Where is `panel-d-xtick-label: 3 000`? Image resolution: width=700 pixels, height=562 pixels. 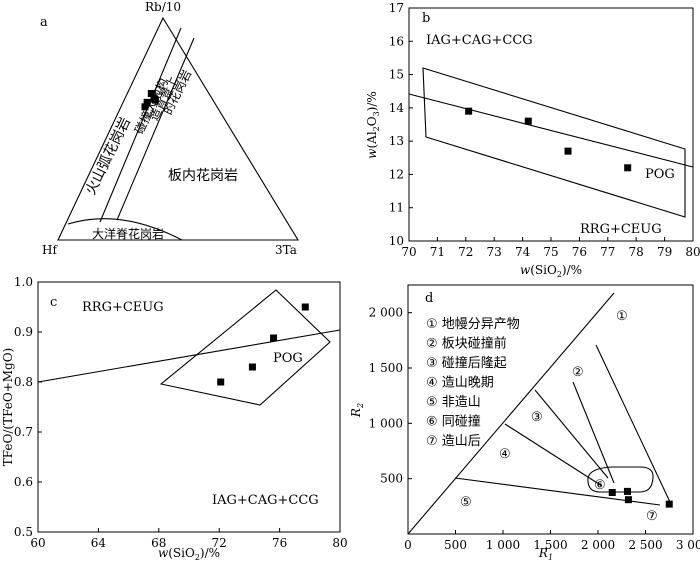 panel-d-xtick-label: 3 000 is located at coordinates (688, 545).